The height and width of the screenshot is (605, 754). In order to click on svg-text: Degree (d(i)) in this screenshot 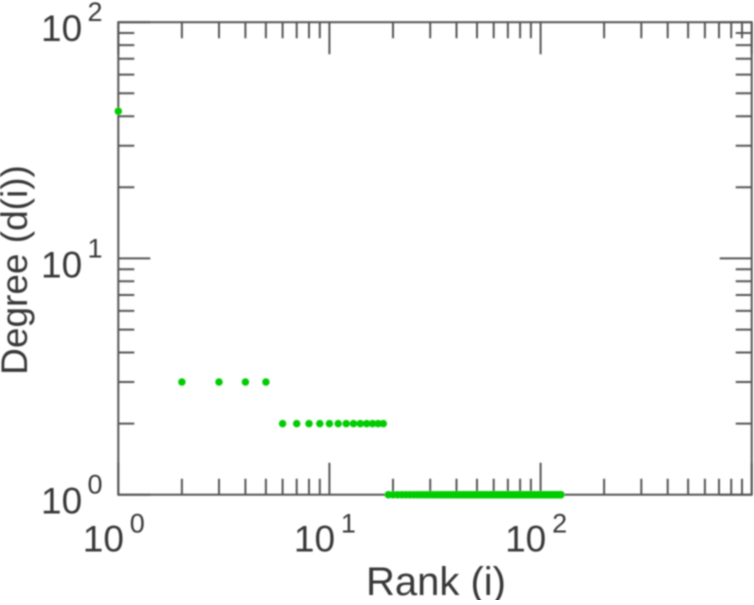, I will do `click(17, 270)`.